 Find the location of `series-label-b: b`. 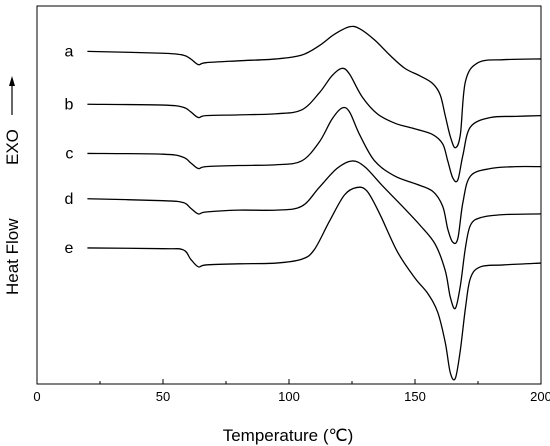

series-label-b: b is located at coordinates (68, 104).